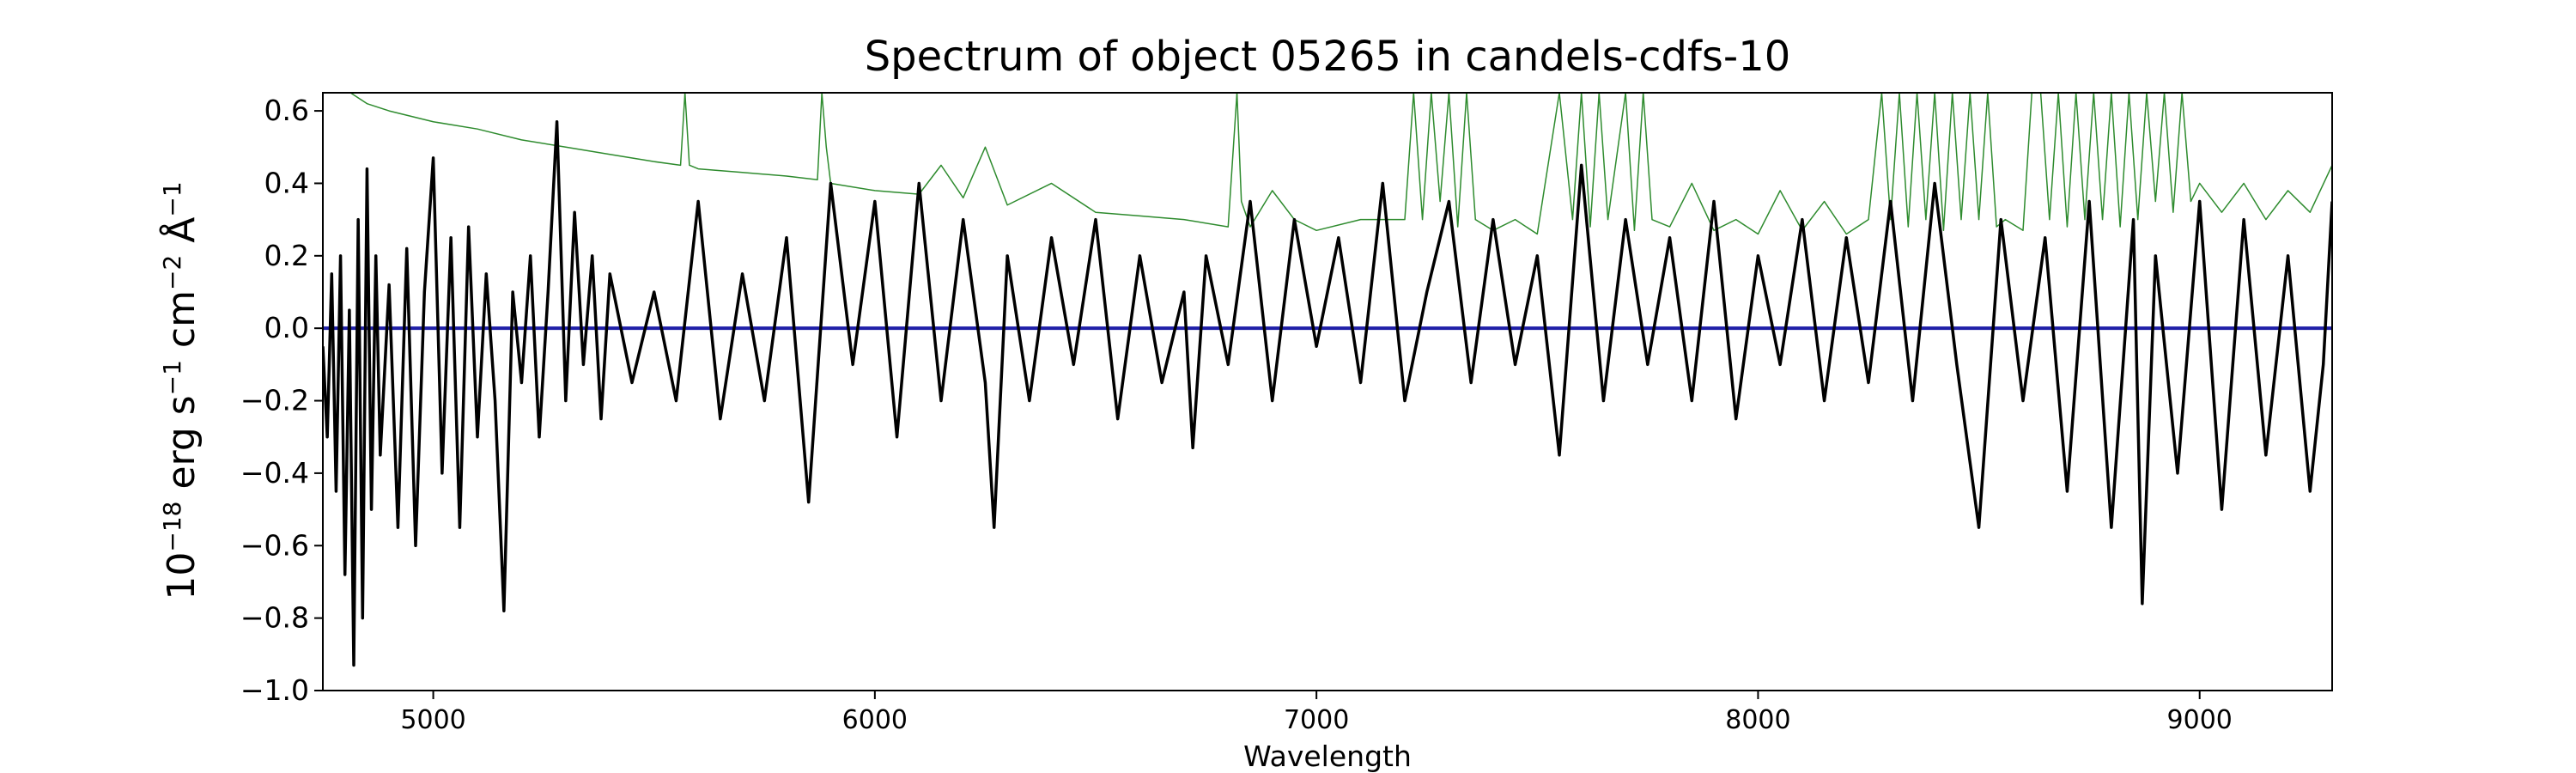 Image resolution: width=2576 pixels, height=773 pixels. What do you see at coordinates (172, 272) in the screenshot?
I see `y-label-exp3: −2` at bounding box center [172, 272].